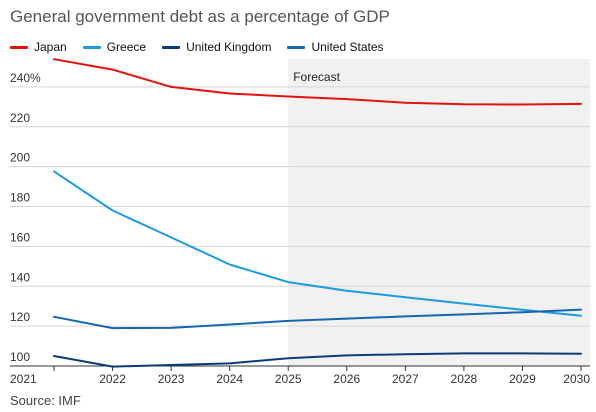 The image size is (596, 412). Describe the element at coordinates (346, 379) in the screenshot. I see `x-tick-label: 2026` at that location.